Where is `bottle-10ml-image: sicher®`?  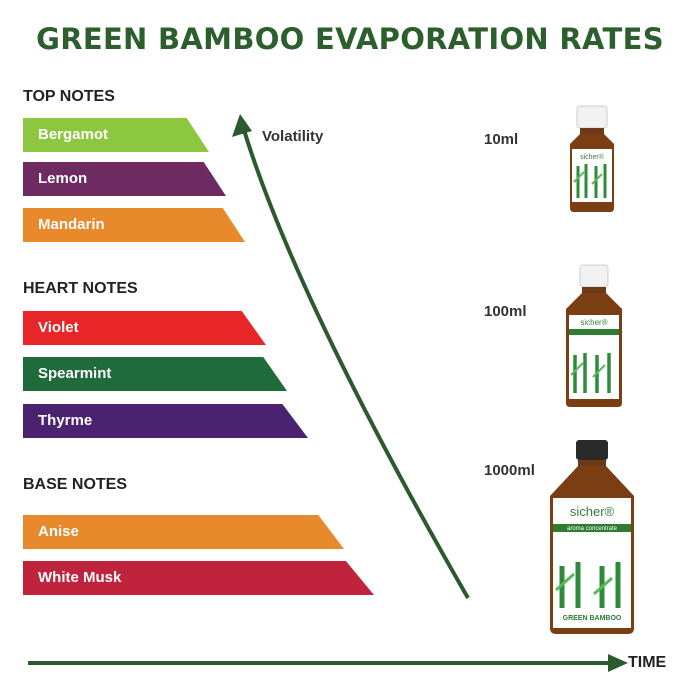 bottle-10ml-image: sicher® is located at coordinates (592, 158).